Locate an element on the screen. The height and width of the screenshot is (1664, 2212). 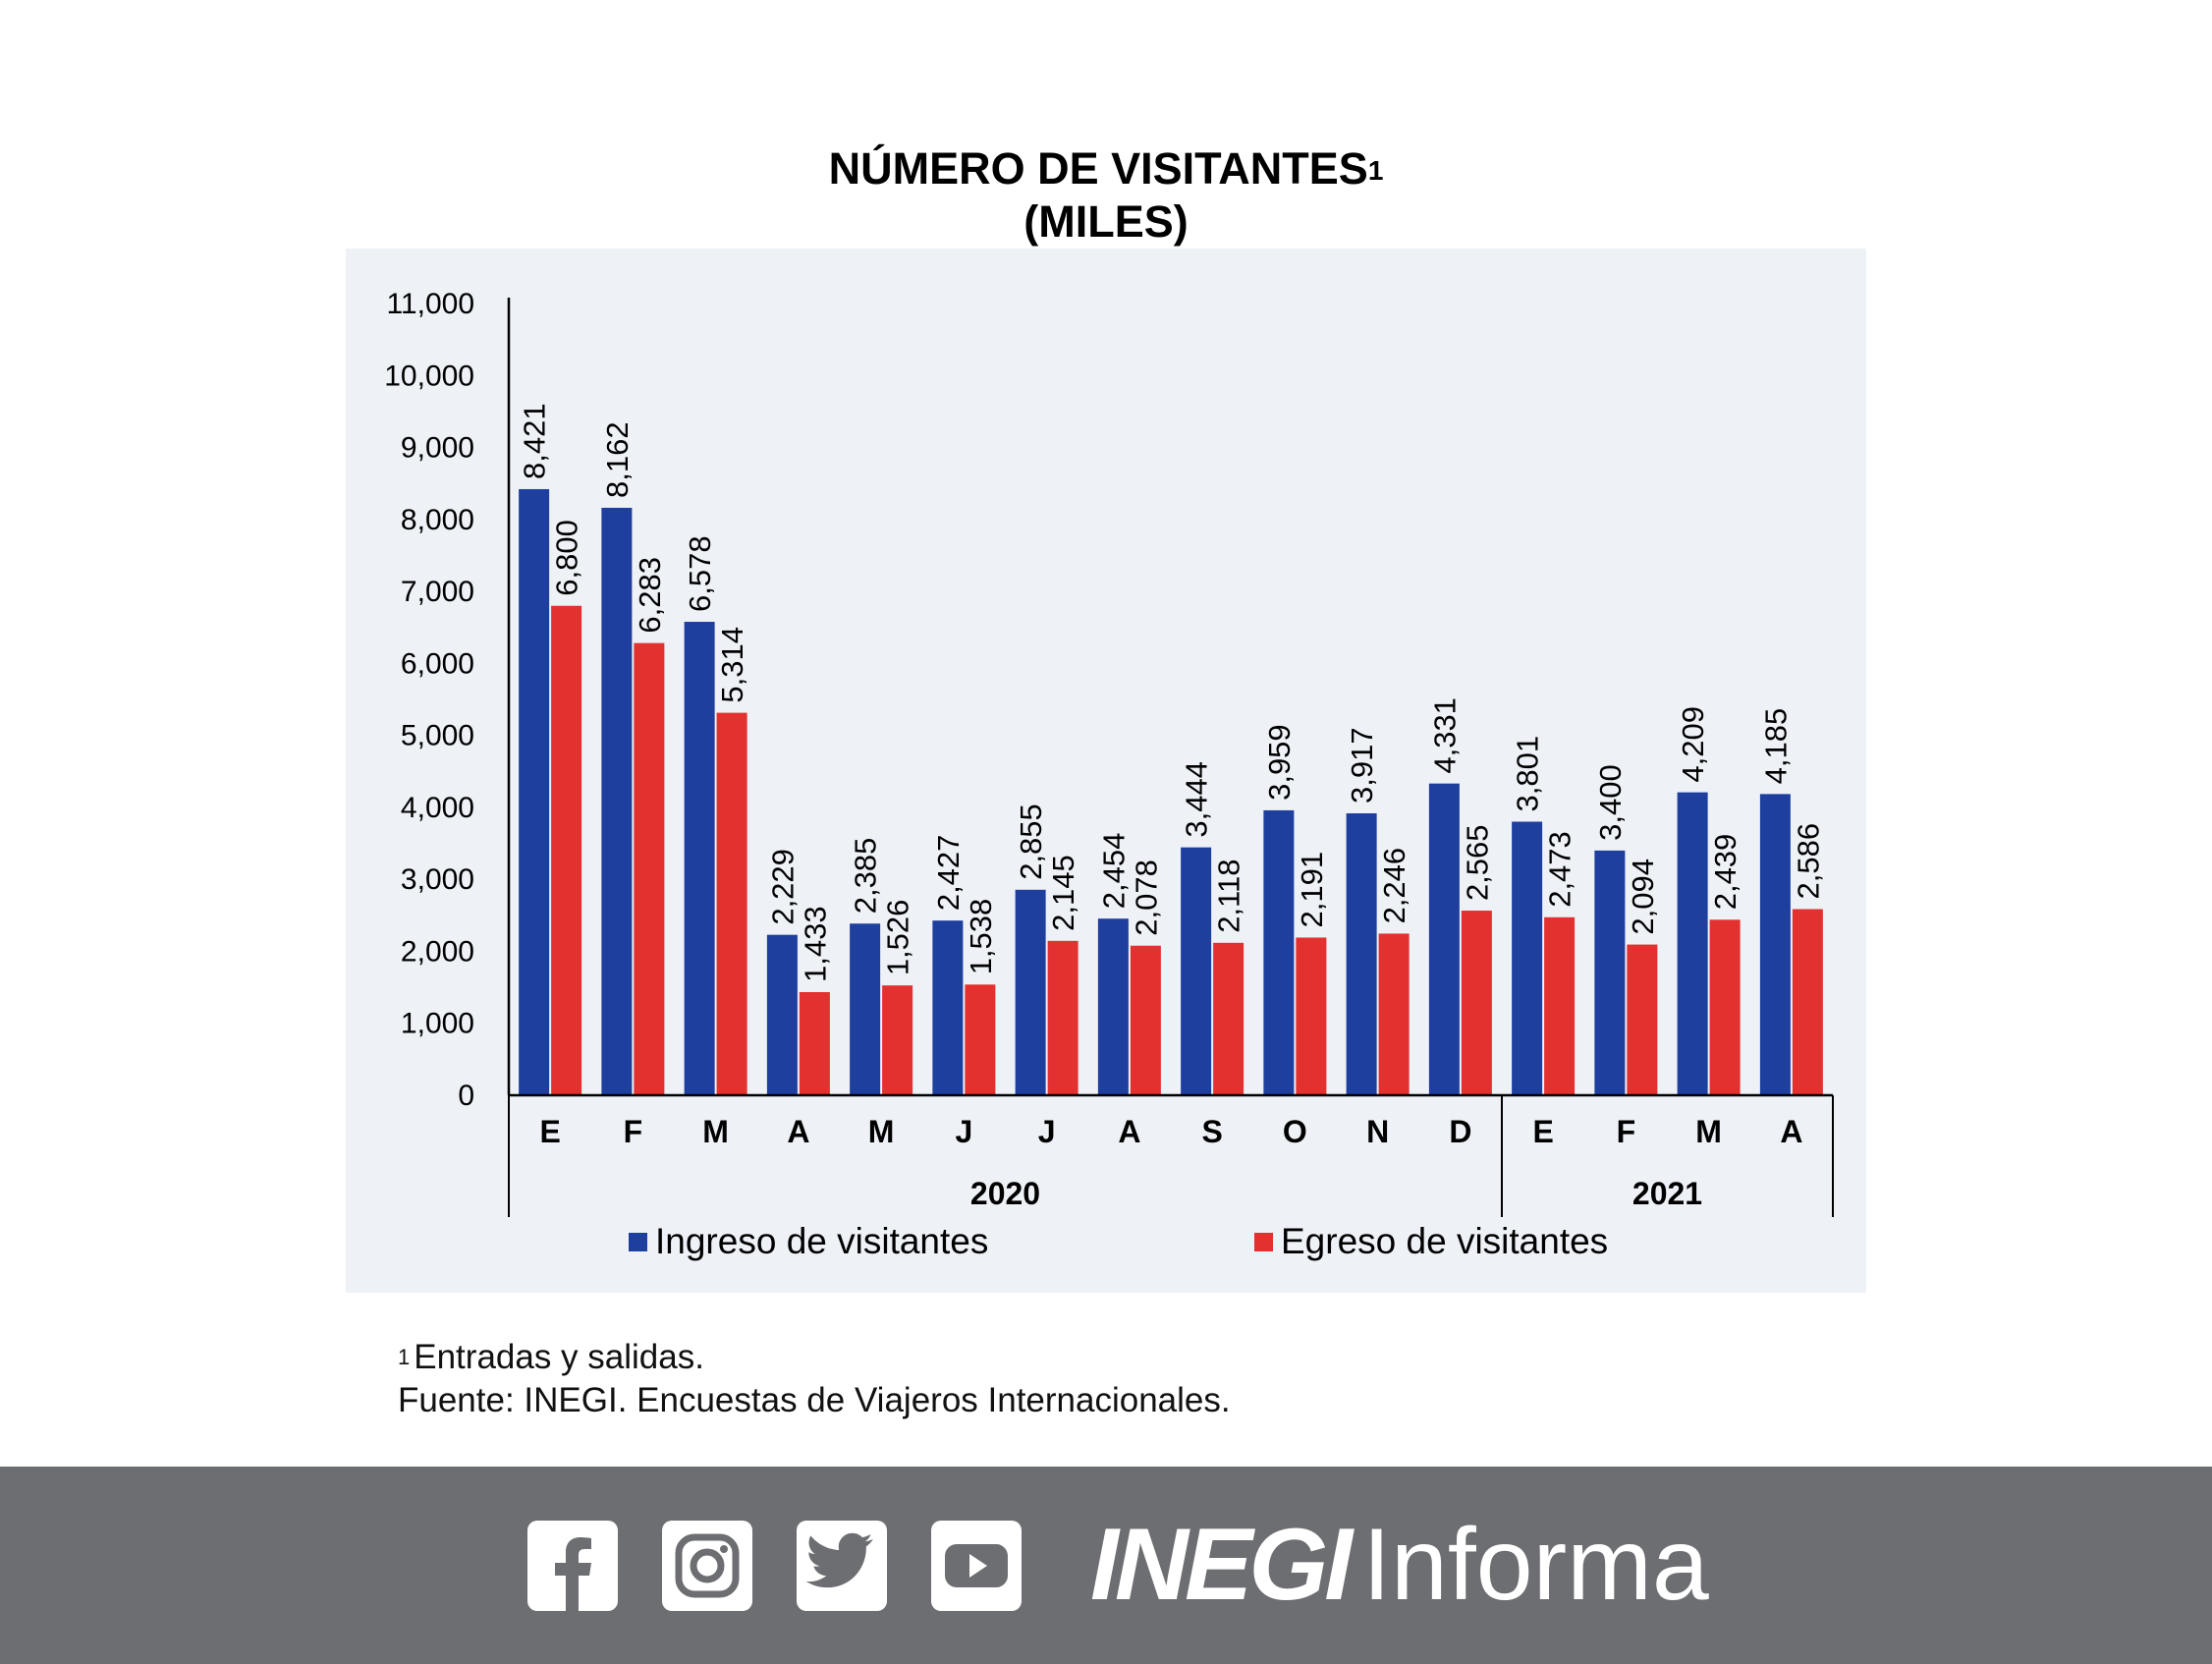
legend-swatch-ingreso is located at coordinates (638, 1242).